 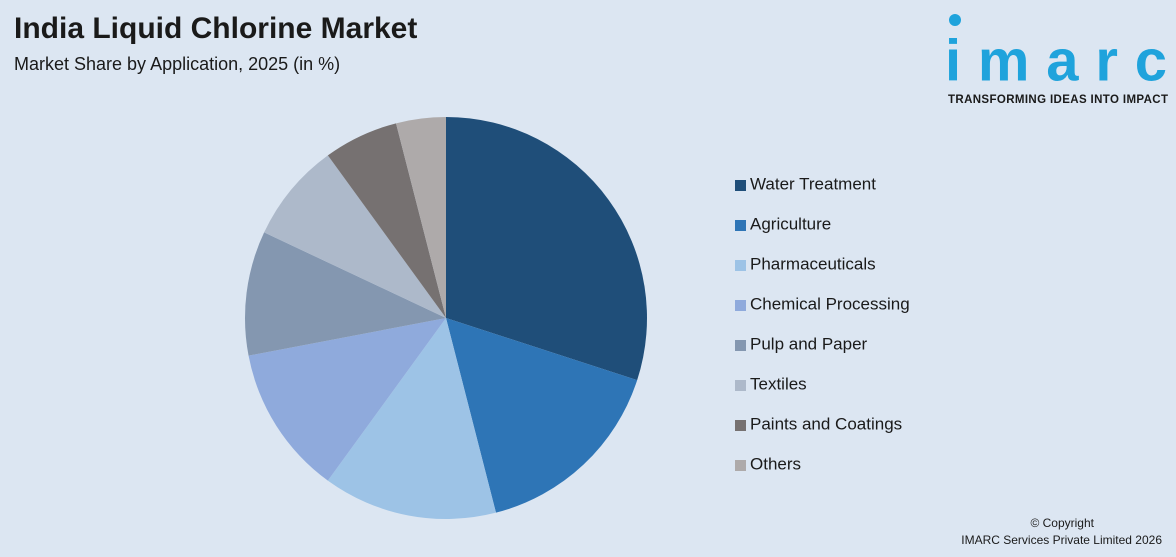 I want to click on logo-dot, so click(x=955, y=20).